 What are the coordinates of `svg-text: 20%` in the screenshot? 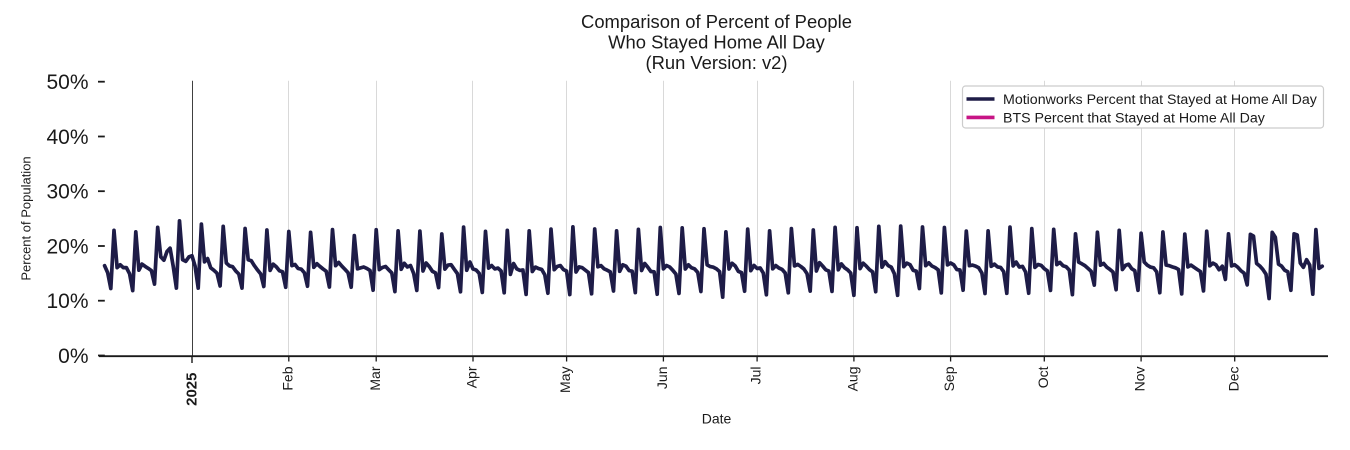 It's located at (67, 246).